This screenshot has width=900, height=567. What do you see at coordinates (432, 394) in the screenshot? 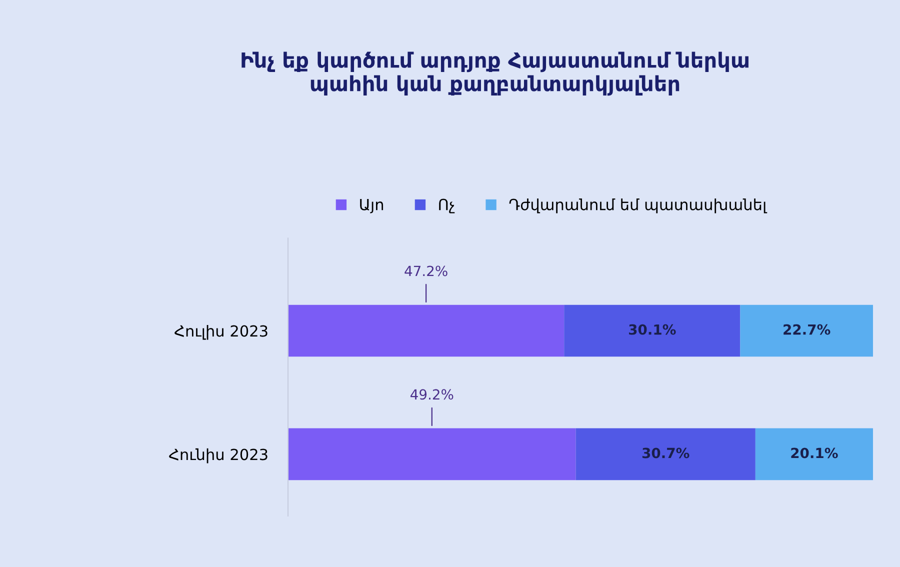
I see `data-label: 49.2%` at bounding box center [432, 394].